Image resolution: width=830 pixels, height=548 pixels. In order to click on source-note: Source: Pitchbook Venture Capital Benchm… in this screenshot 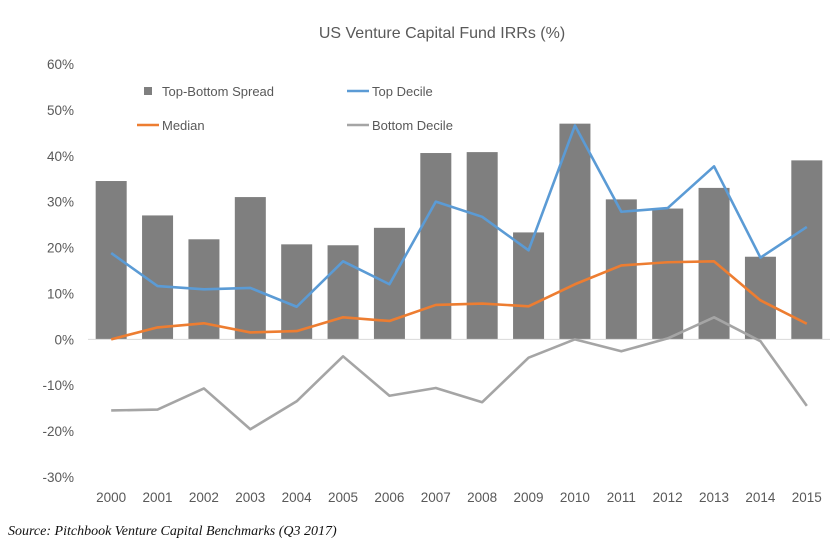, I will do `click(172, 531)`.